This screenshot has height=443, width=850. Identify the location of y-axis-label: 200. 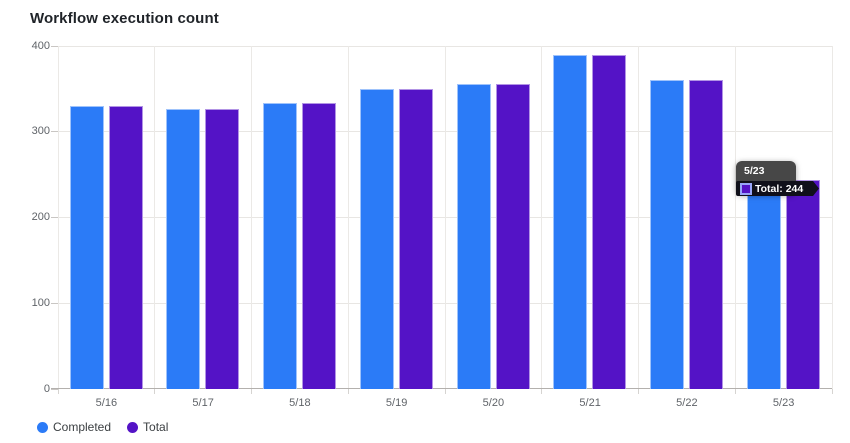
(40, 217).